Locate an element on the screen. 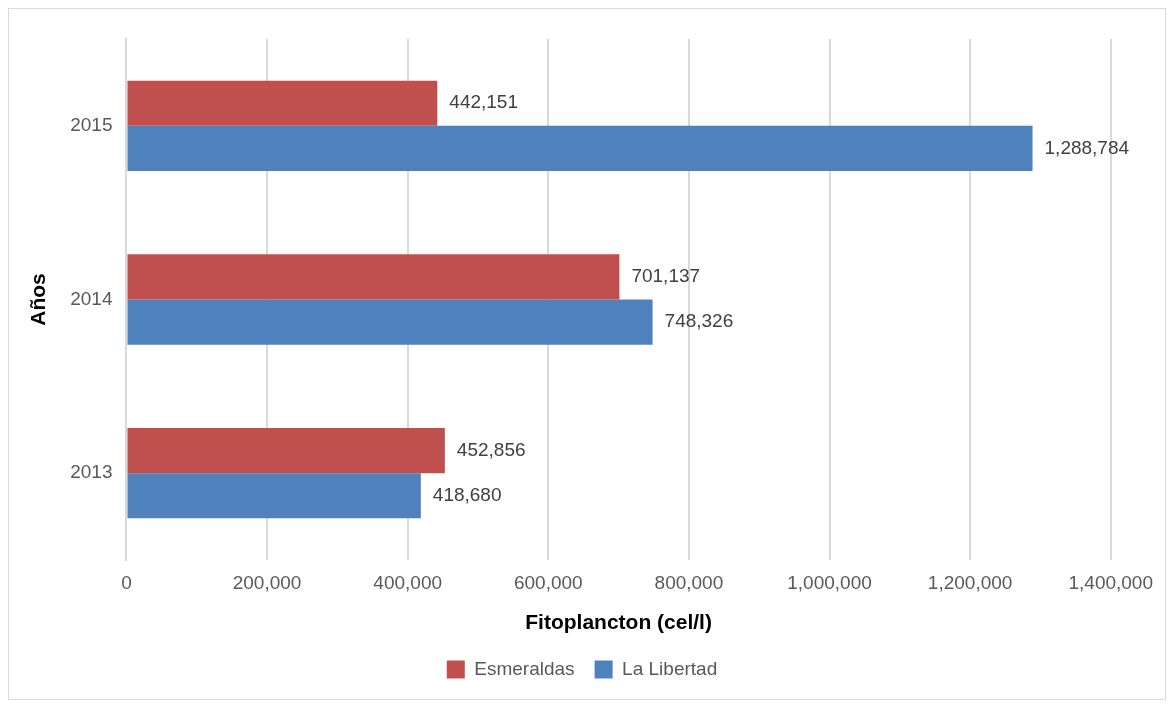  y-tick-label: 2013 is located at coordinates (91, 472).